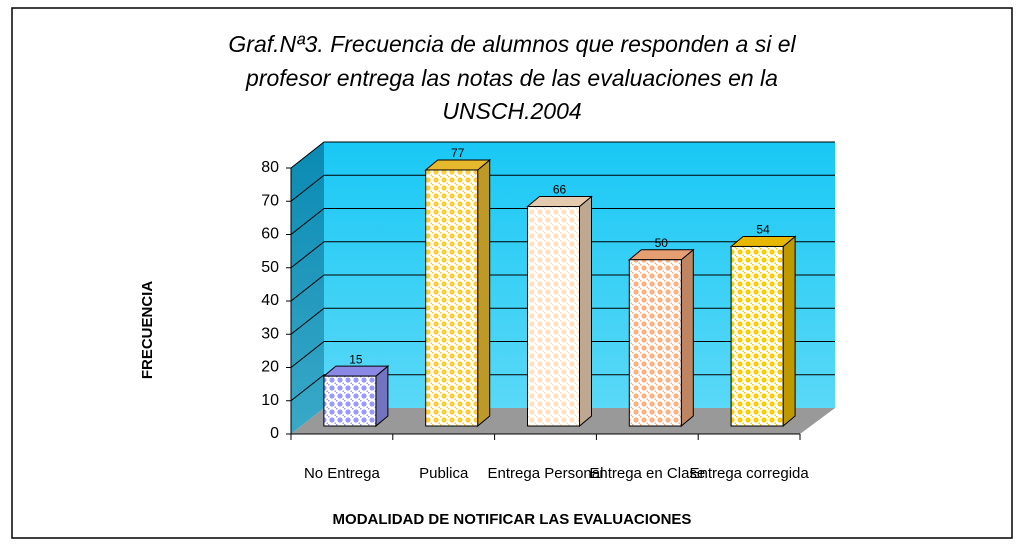 Image resolution: width=1024 pixels, height=544 pixels. What do you see at coordinates (270, 267) in the screenshot?
I see `y-tick-label: 50` at bounding box center [270, 267].